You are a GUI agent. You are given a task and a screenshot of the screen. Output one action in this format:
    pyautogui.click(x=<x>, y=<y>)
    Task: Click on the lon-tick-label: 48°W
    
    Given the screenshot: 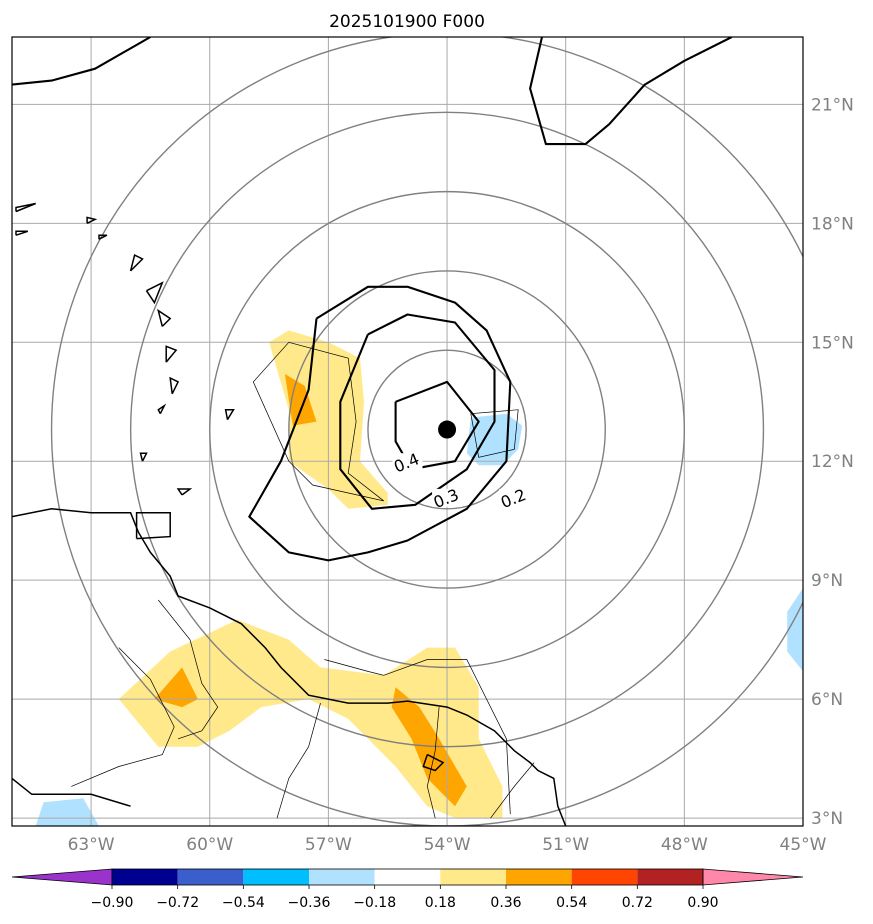 What is the action you would take?
    pyautogui.click(x=684, y=845)
    